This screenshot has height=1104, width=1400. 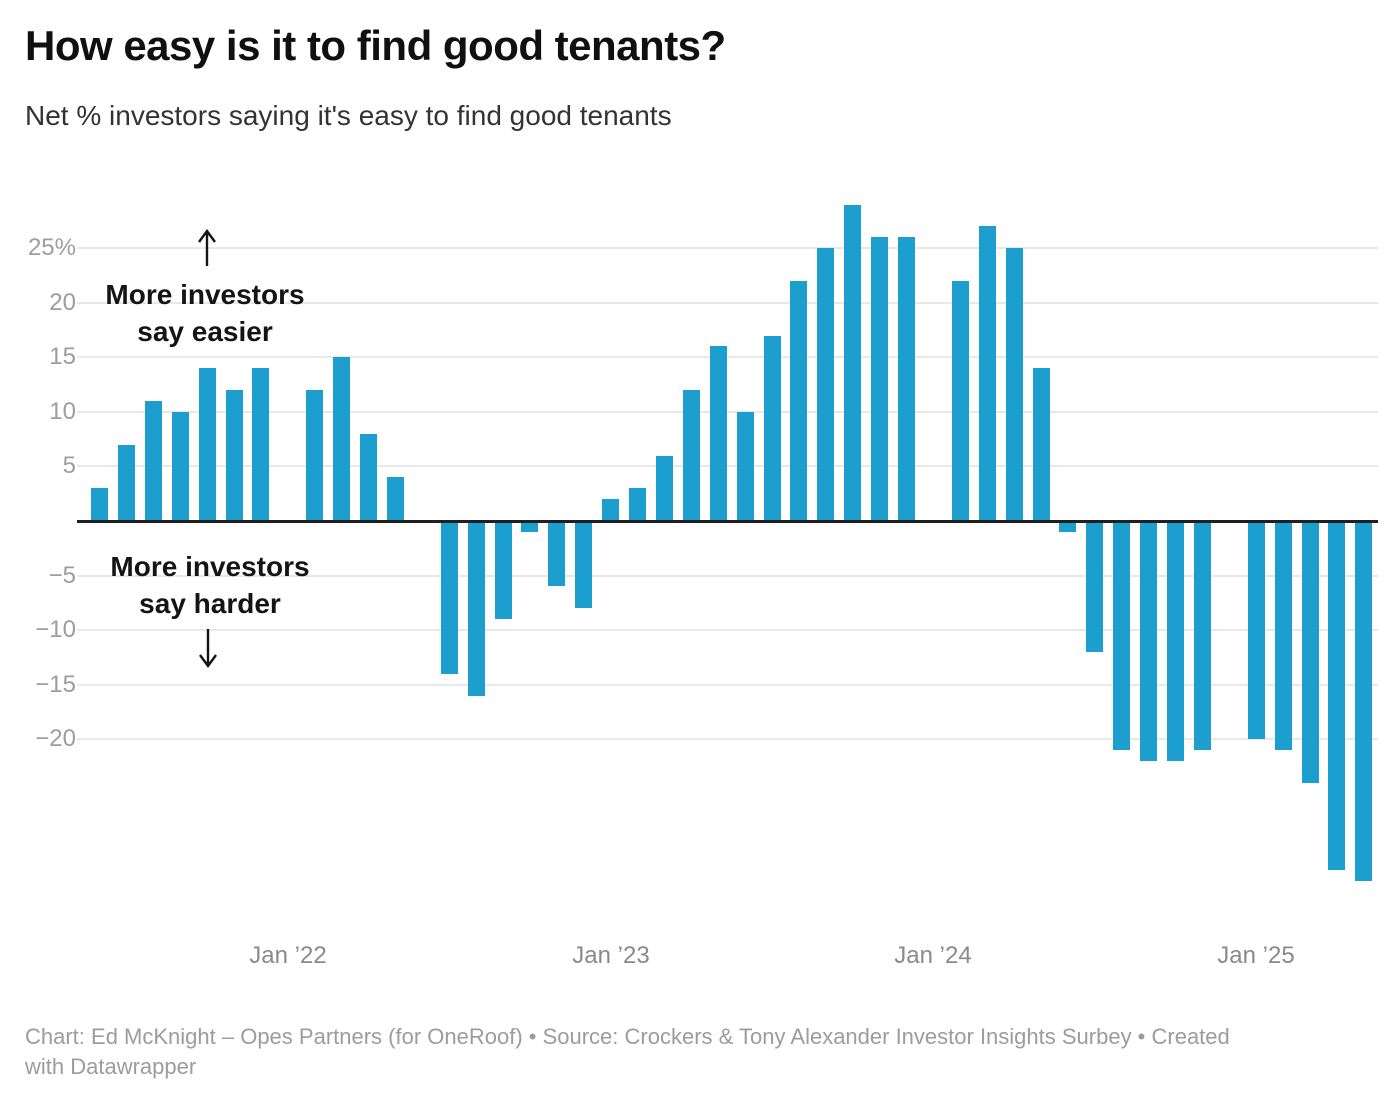 I want to click on gridline--20, so click(x=727, y=739).